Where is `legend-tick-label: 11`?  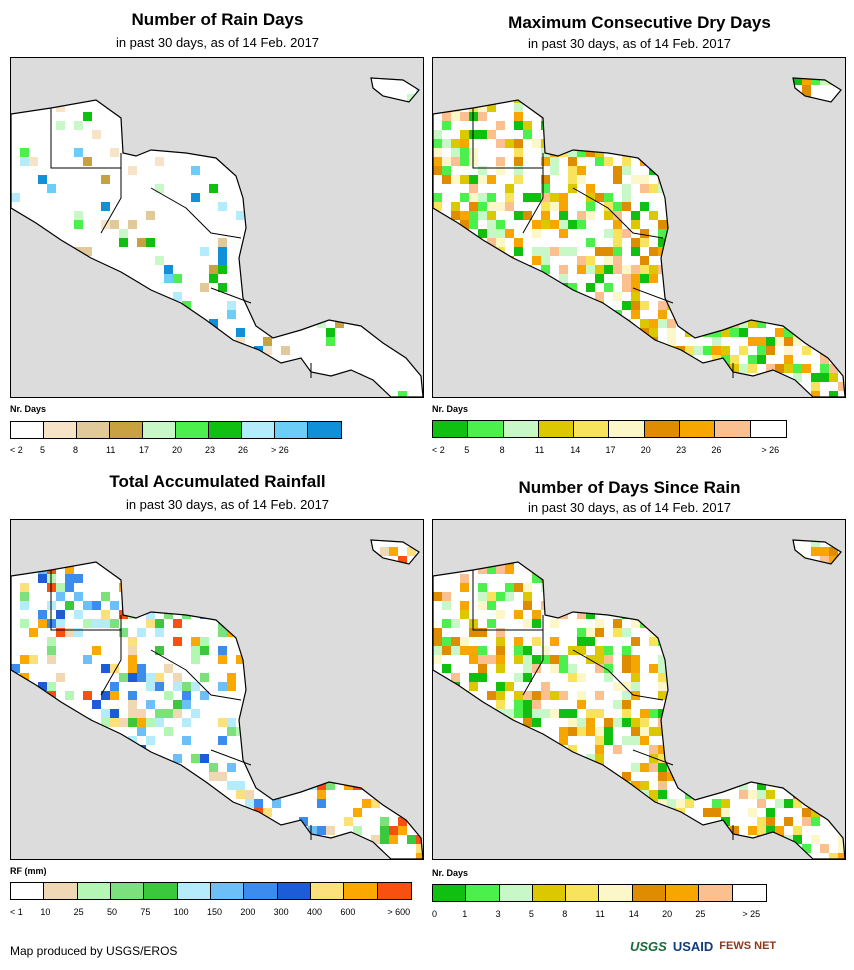
legend-tick-label: 11 is located at coordinates (600, 914).